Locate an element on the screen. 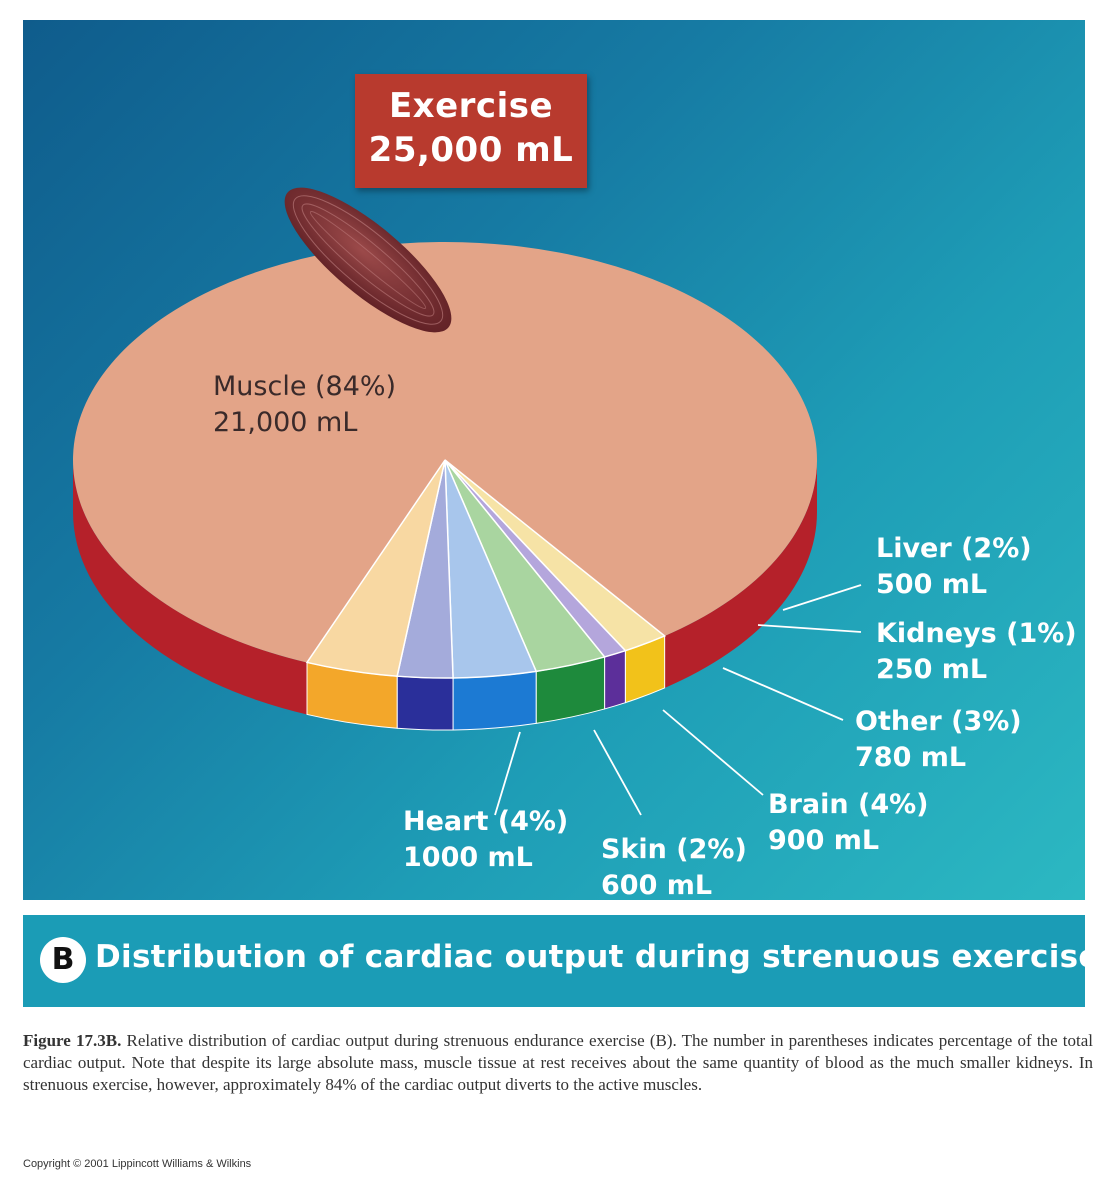 The width and height of the screenshot is (1113, 1200). figure-note-label: Figure 17.3B. is located at coordinates (72, 1040).